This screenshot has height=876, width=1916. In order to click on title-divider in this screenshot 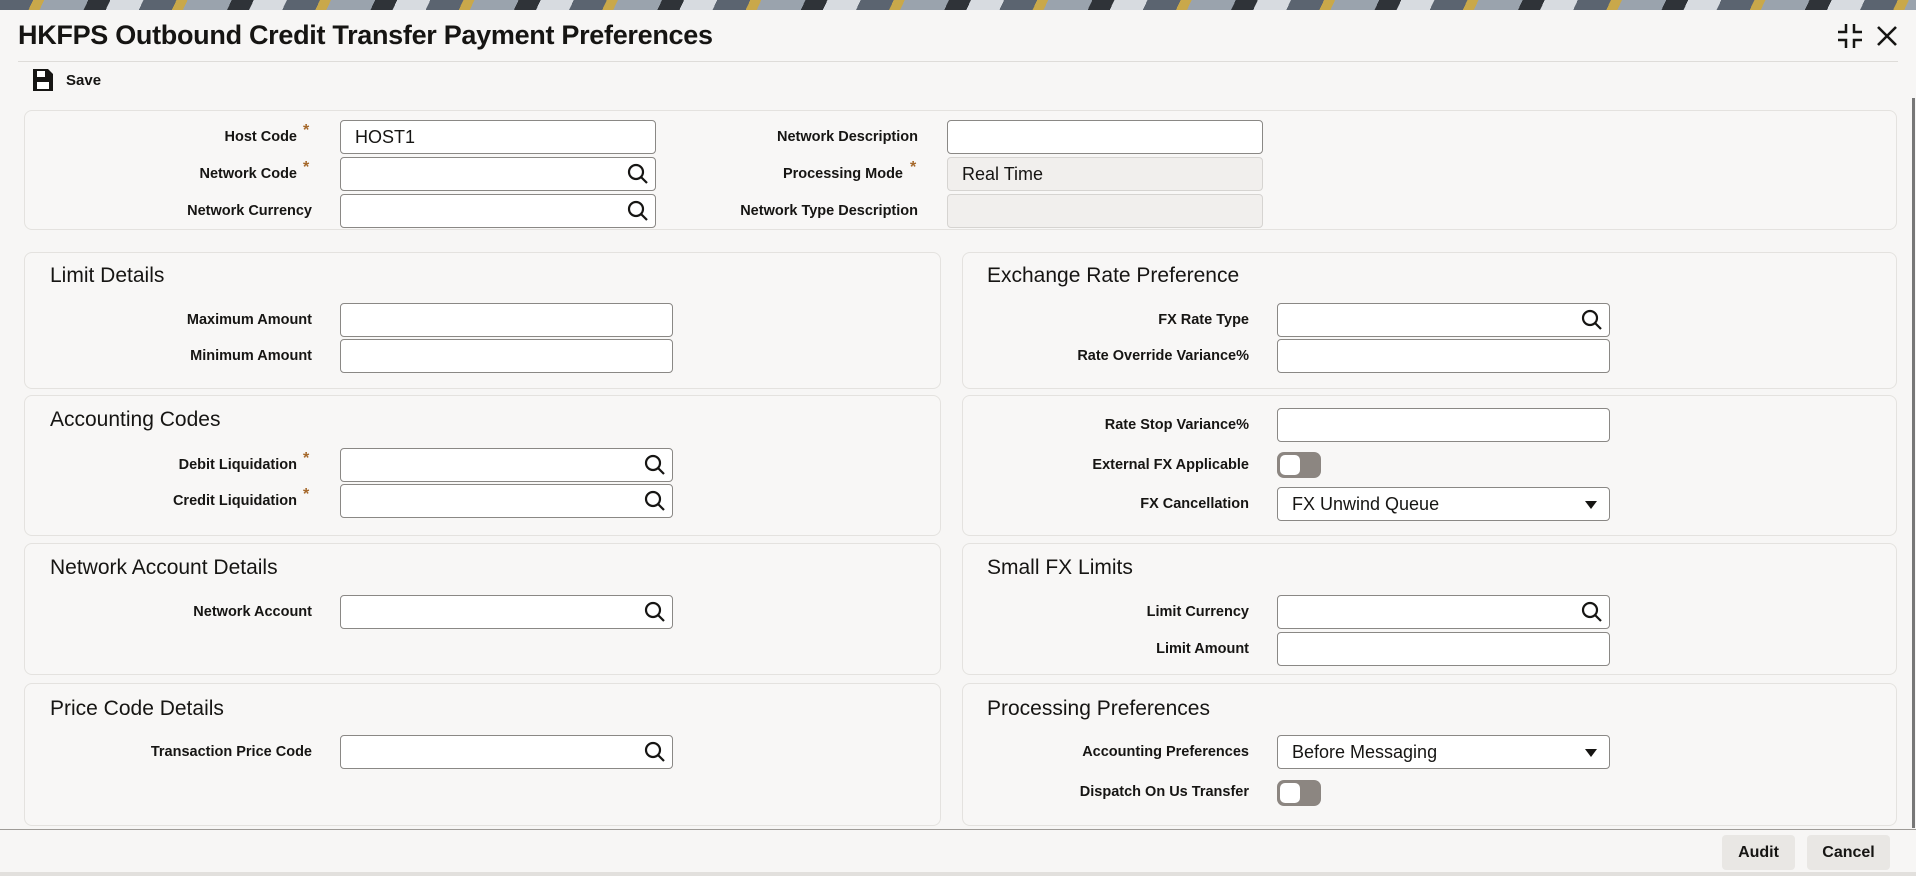, I will do `click(958, 61)`.